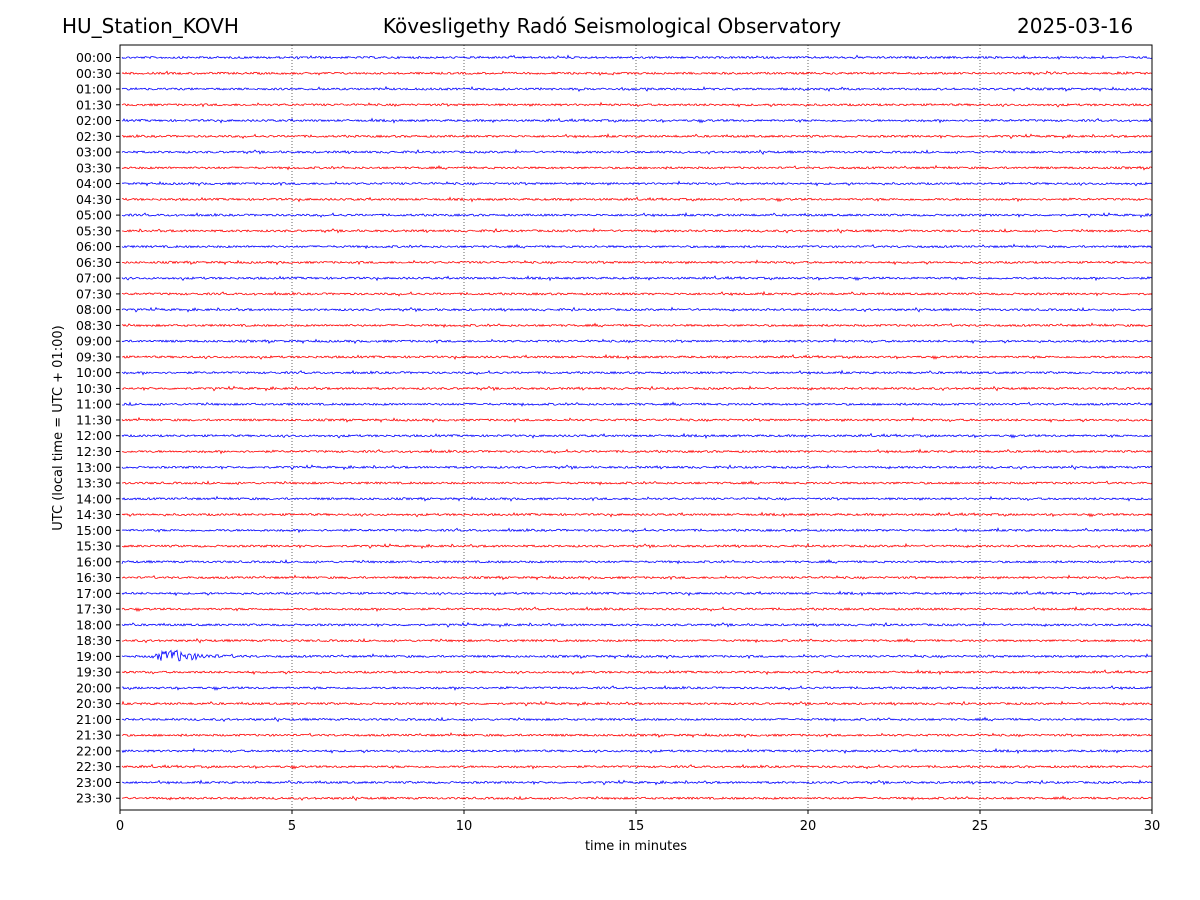  I want to click on y-tick-label: 07:00, so click(94, 278).